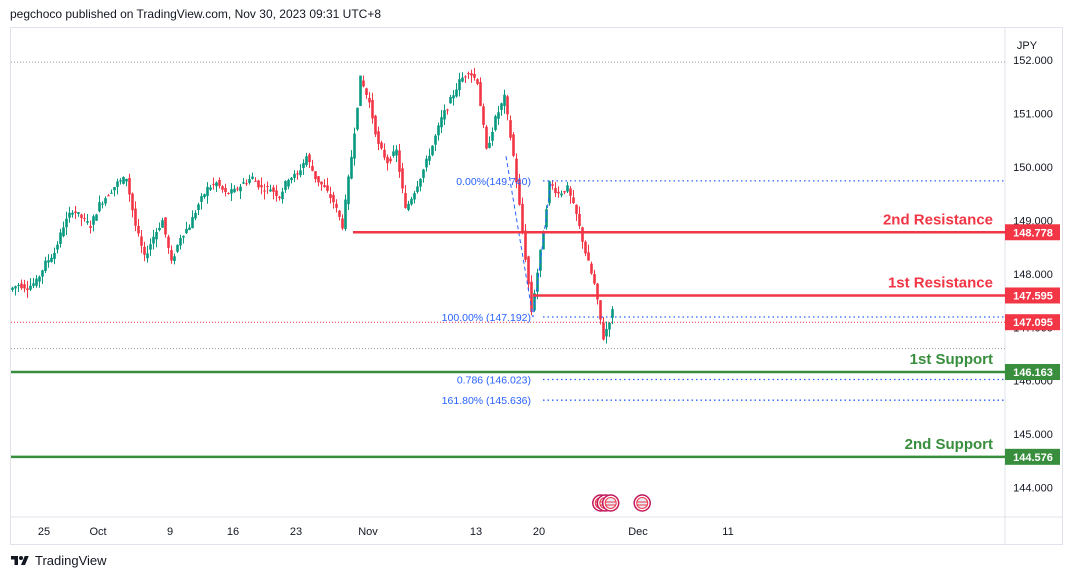  Describe the element at coordinates (938, 219) in the screenshot. I see `level-name: 2nd Resistance` at that location.